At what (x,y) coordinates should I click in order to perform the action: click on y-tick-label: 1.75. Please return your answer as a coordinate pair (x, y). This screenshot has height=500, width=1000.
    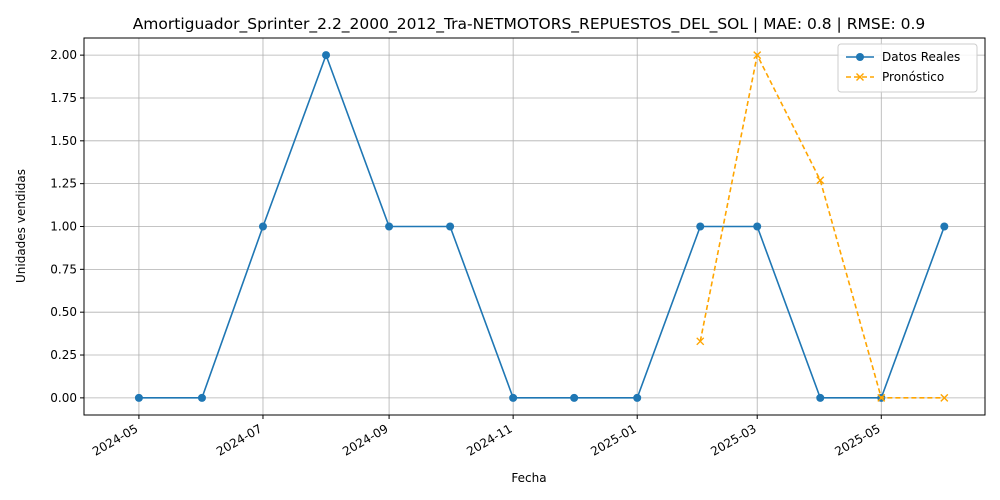
    Looking at the image, I should click on (63, 98).